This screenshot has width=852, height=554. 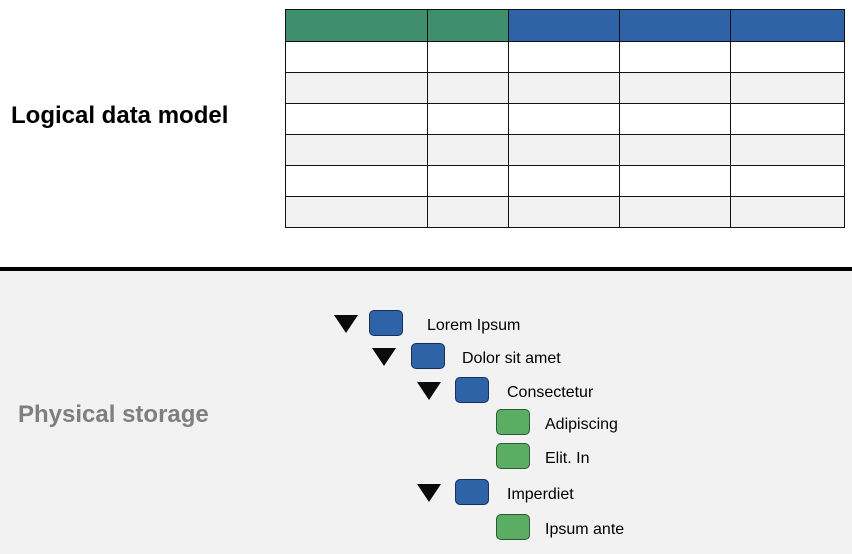 I want to click on logical-data-model-title: Logical data model, so click(x=120, y=115).